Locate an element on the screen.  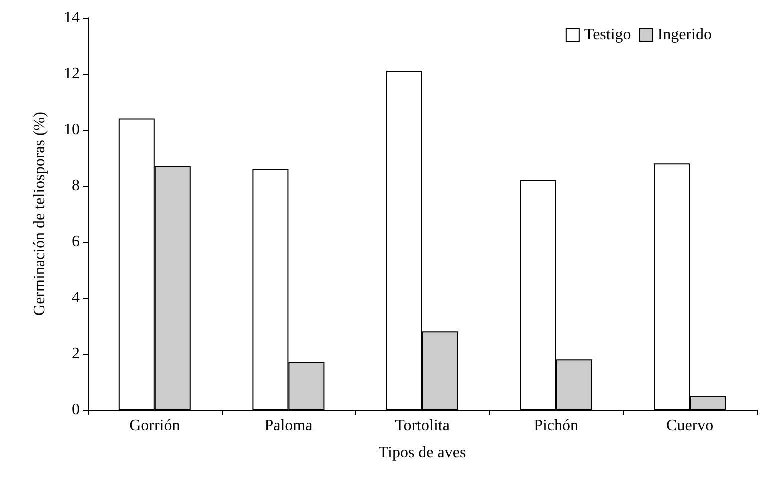
y-tick-label: 2 is located at coordinates (76, 354).